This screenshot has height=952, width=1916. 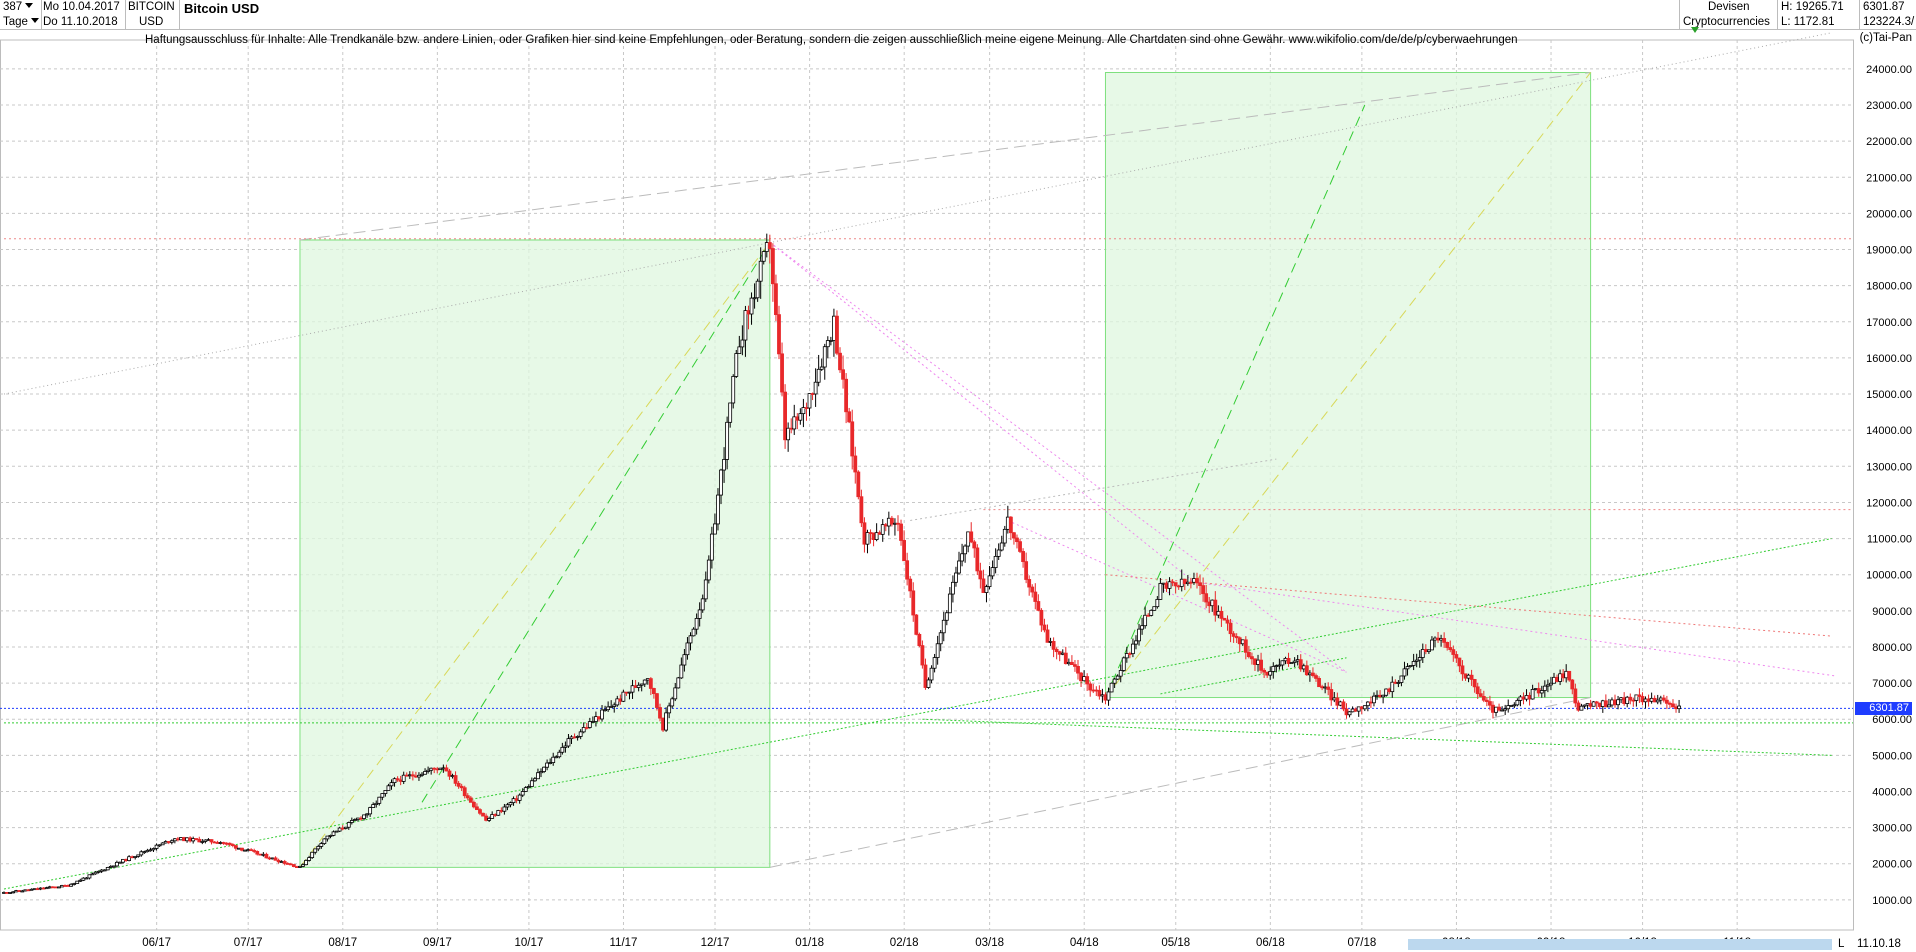 I want to click on y-tick-label: 3000.00, so click(x=1892, y=829).